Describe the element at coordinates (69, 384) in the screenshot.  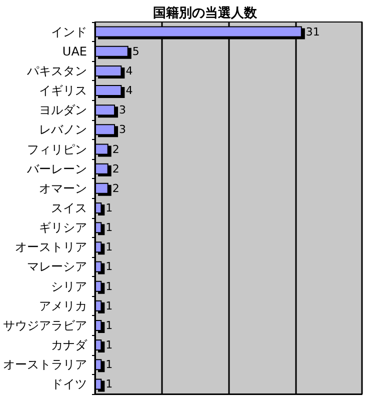
I see `y-tick-label: ドイツ` at that location.